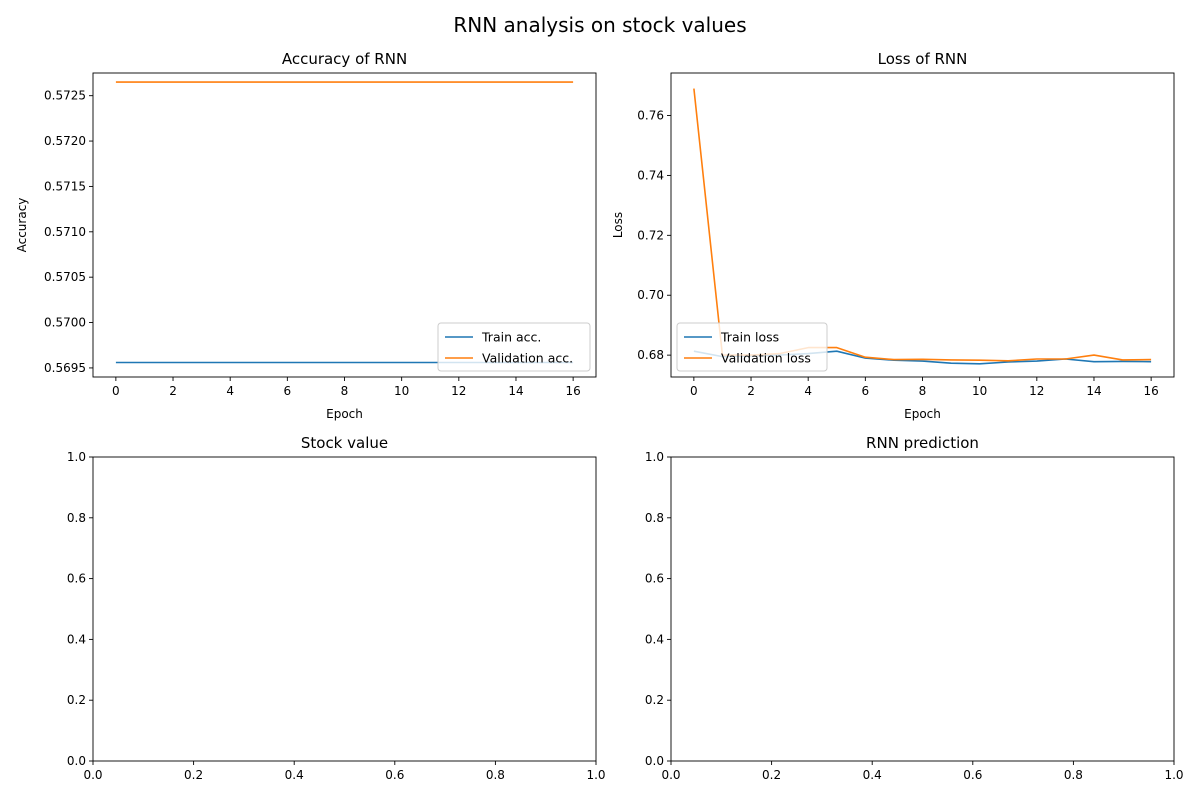 The width and height of the screenshot is (1200, 800). Describe the element at coordinates (650, 355) in the screenshot. I see `y-tick-label: 0.68` at that location.